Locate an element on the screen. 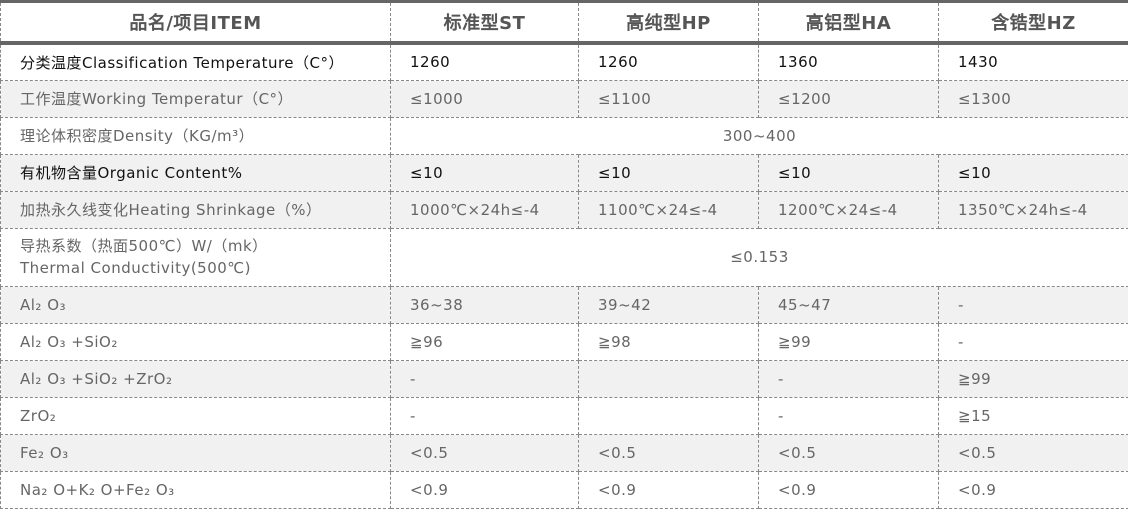 The image size is (1128, 509). cell-value: 36~38 is located at coordinates (485, 304).